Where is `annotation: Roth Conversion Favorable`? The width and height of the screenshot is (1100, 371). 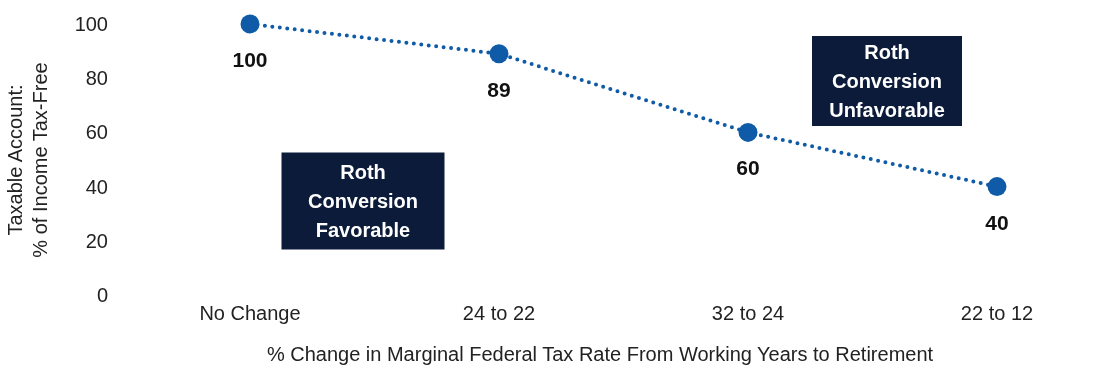 annotation: Roth Conversion Favorable is located at coordinates (363, 201).